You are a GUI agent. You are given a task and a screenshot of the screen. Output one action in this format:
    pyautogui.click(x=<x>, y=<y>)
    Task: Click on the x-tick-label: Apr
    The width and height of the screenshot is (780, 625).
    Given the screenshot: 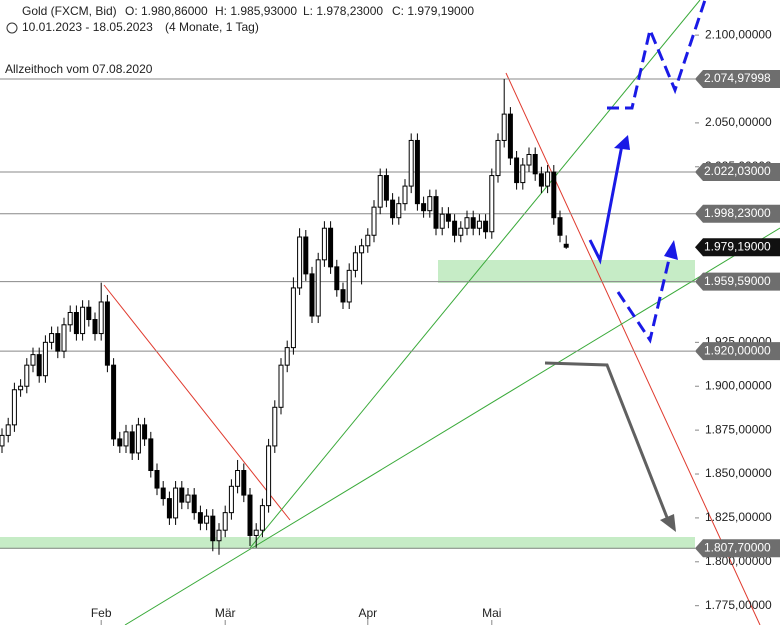 What is the action you would take?
    pyautogui.click(x=367, y=613)
    